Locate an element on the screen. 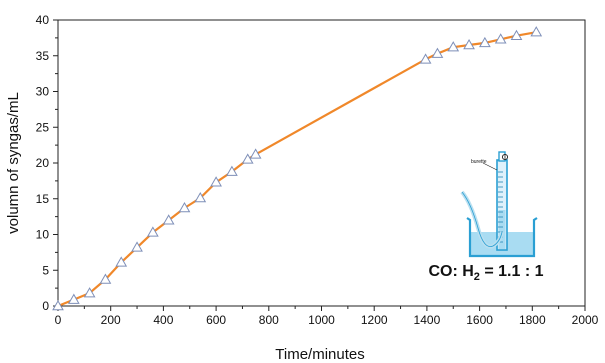 The image size is (605, 363). y-tick-label: 5 is located at coordinates (45, 270).